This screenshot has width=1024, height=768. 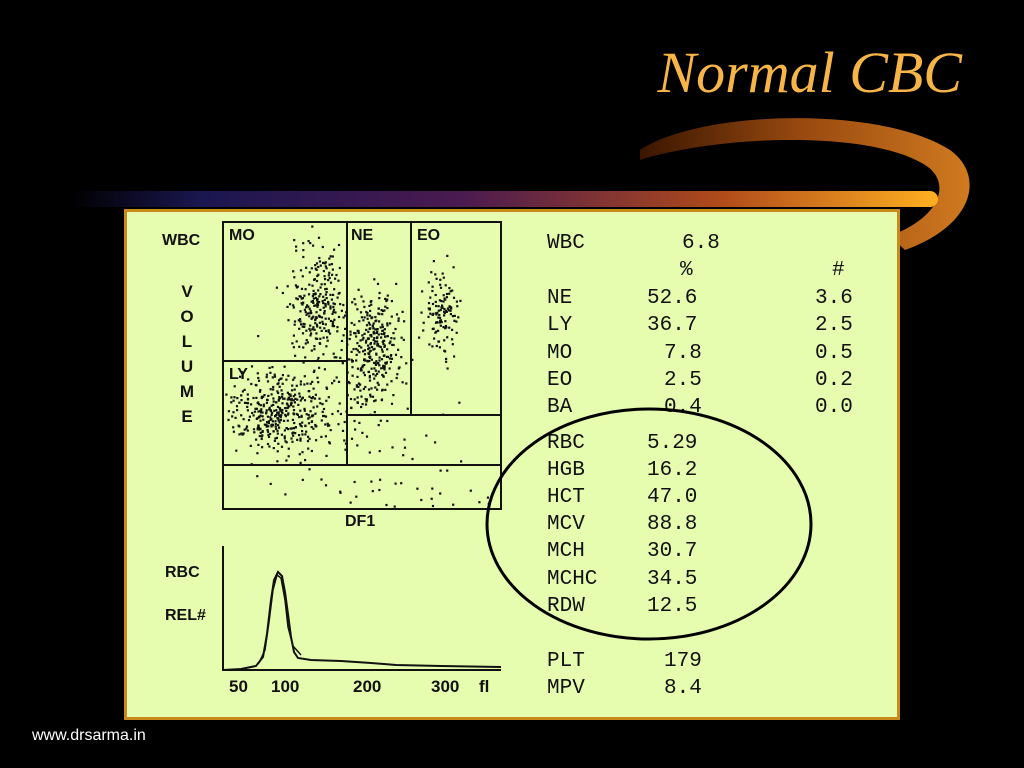 I want to click on histogram-y-label-rbc: RBC, so click(x=182, y=572).